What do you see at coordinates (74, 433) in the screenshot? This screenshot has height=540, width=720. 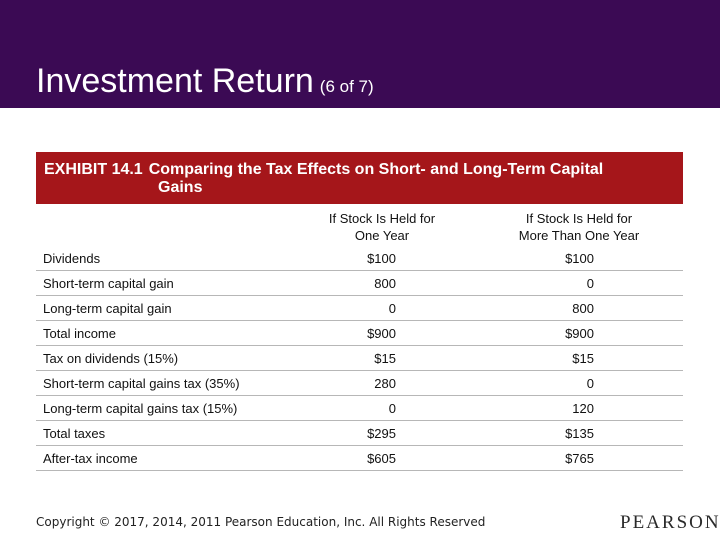 I see `row-label: Total taxes` at bounding box center [74, 433].